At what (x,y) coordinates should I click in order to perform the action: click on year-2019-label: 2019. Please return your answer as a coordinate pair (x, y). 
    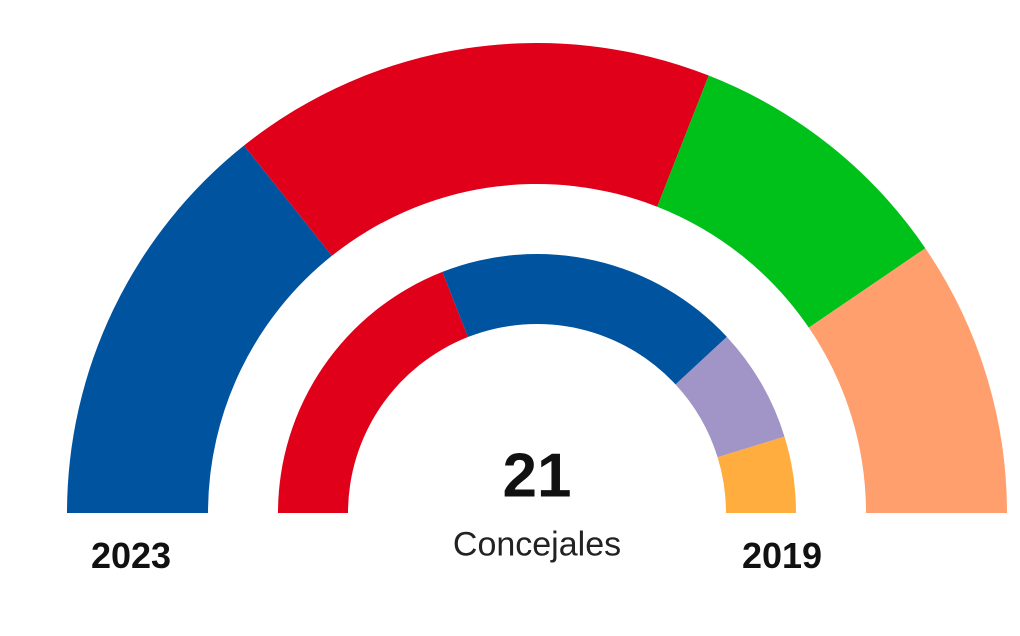
    Looking at the image, I should click on (782, 555).